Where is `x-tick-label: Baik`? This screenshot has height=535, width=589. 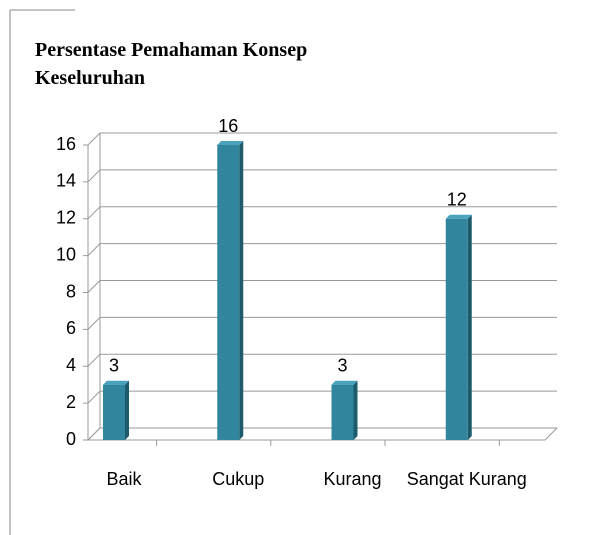
x-tick-label: Baik is located at coordinates (124, 479).